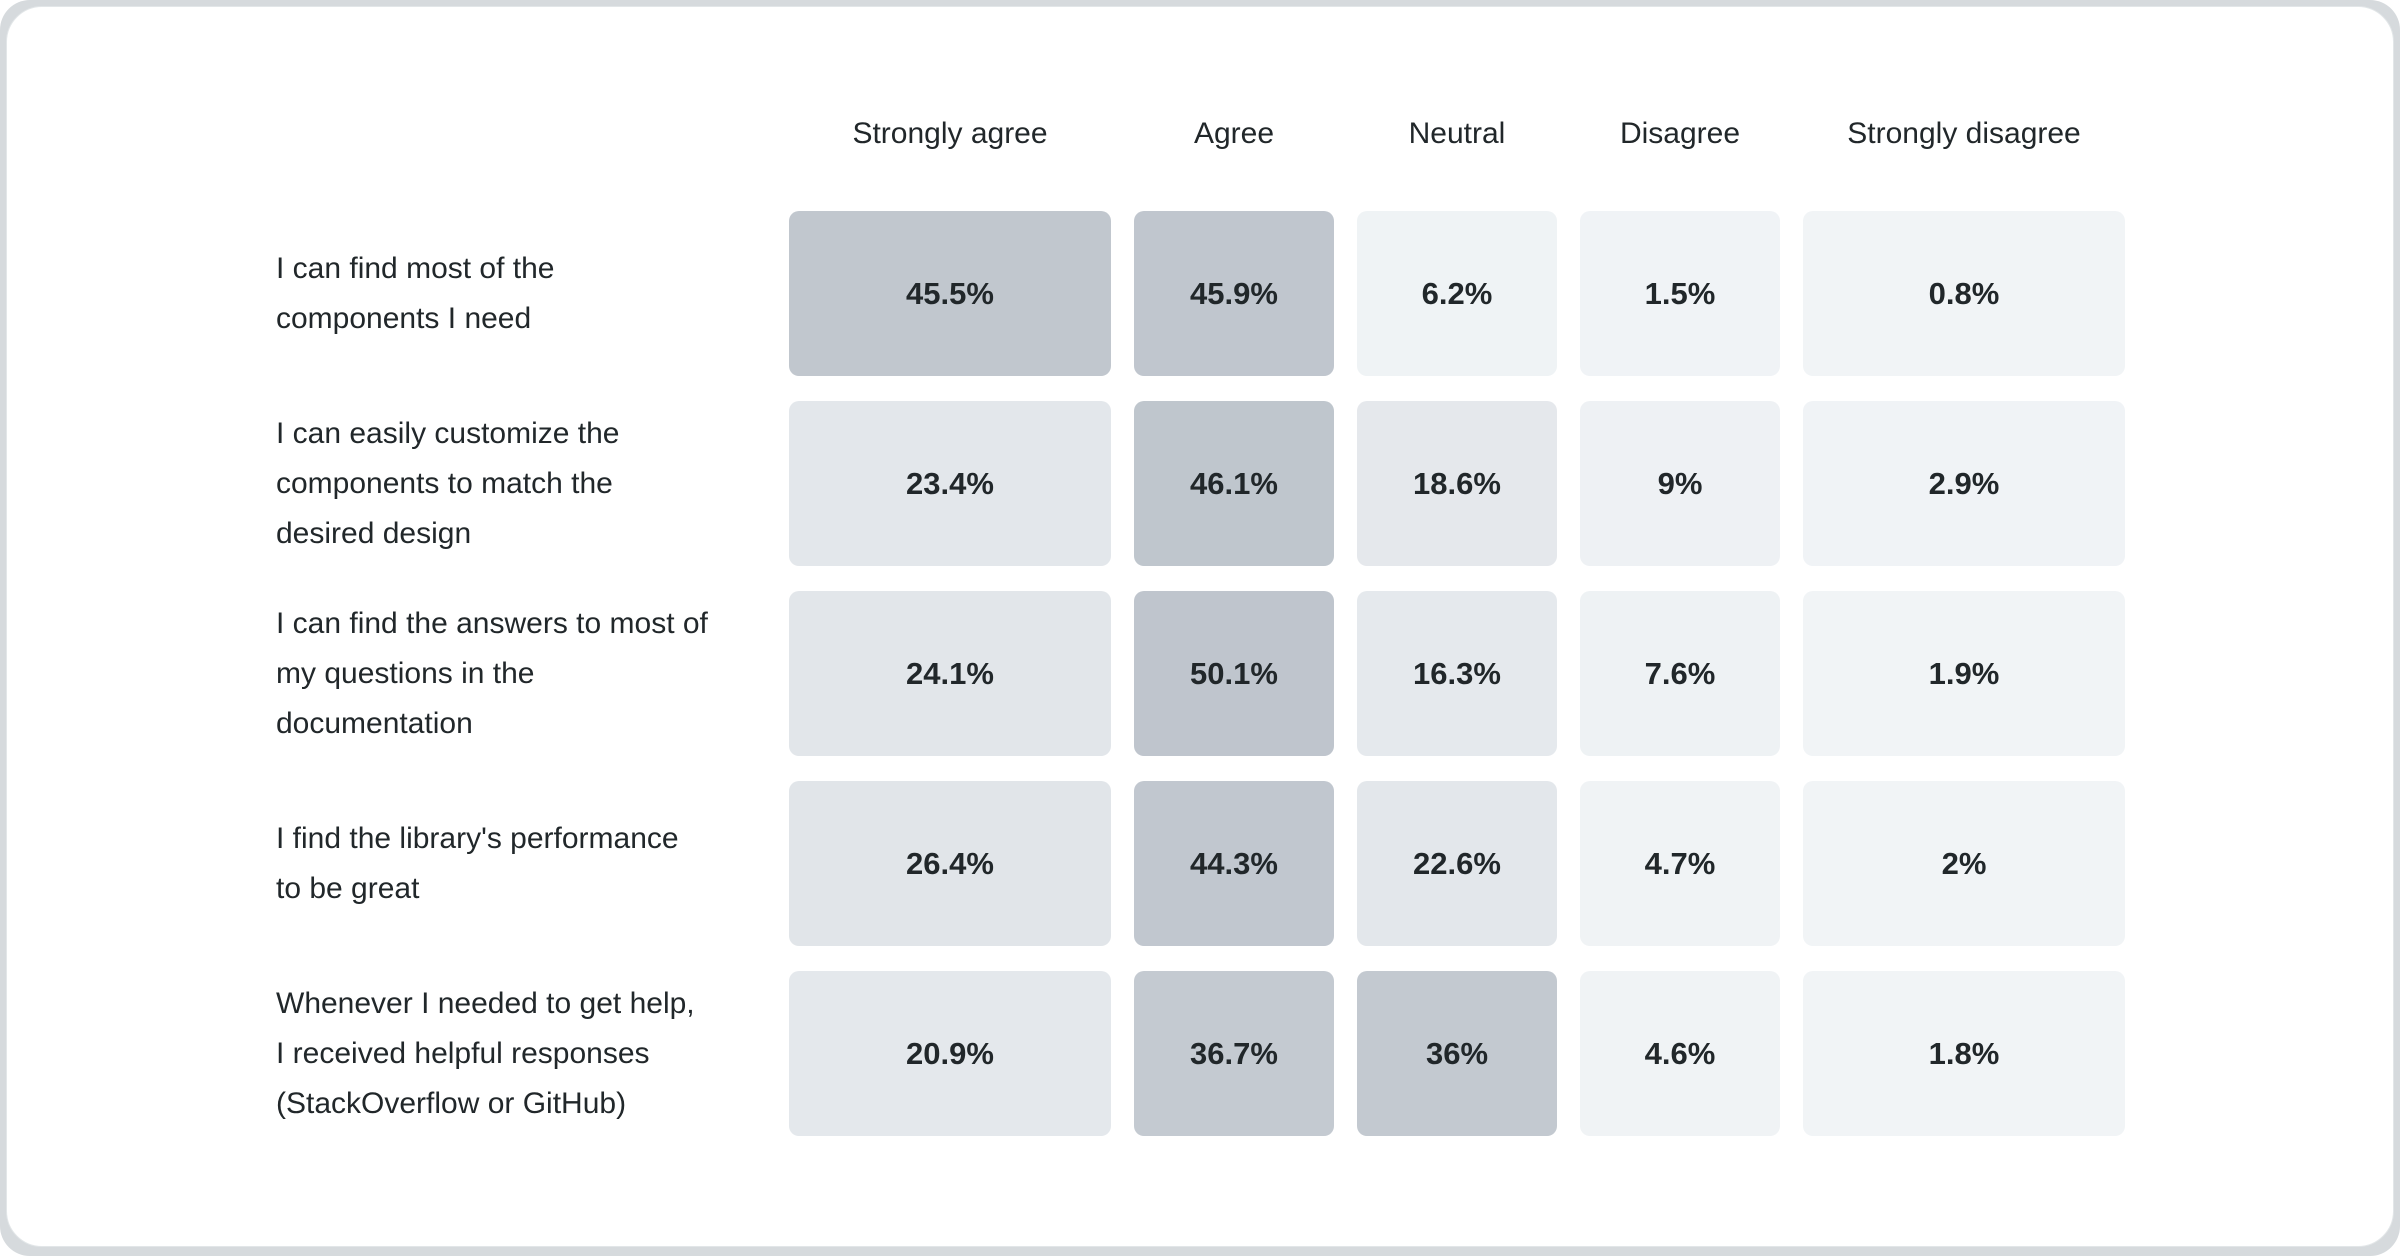 This screenshot has width=2400, height=1256. Describe the element at coordinates (1457, 293) in the screenshot. I see `heatmap-cell: 6.2%` at that location.